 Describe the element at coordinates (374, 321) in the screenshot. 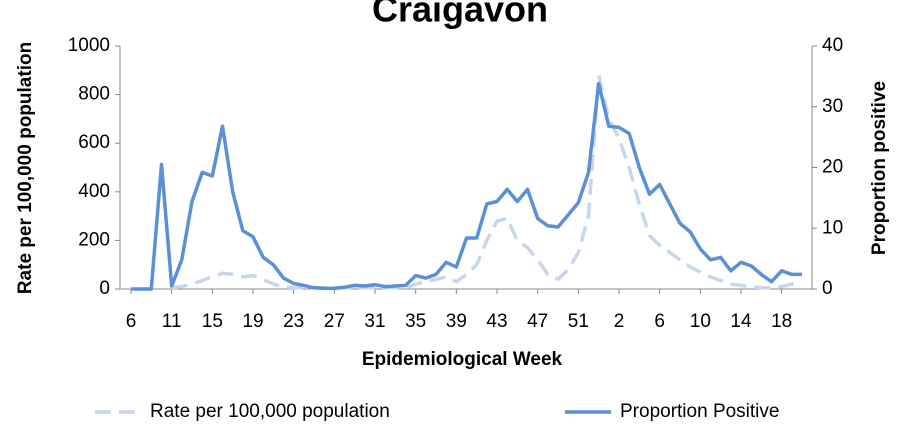

I see `x-tick-label: 31` at that location.